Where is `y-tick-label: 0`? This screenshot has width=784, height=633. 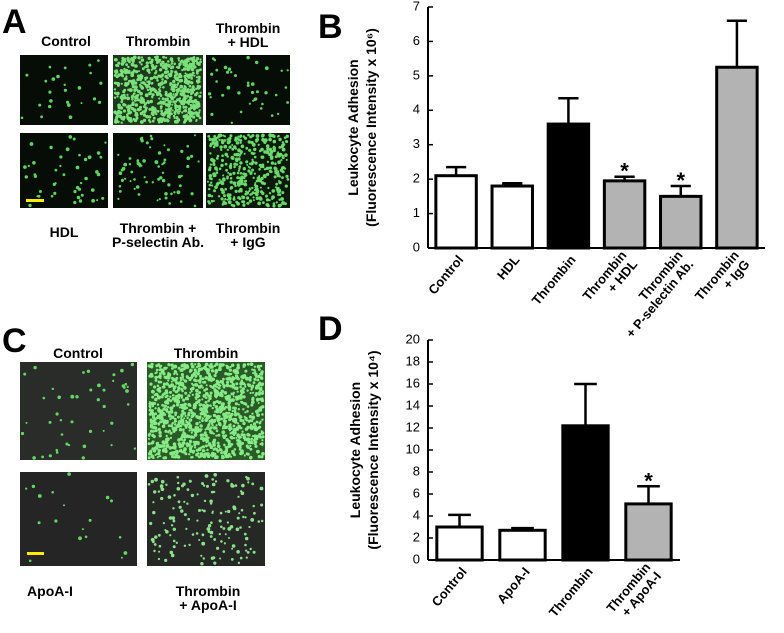
y-tick-label: 0 is located at coordinates (416, 558).